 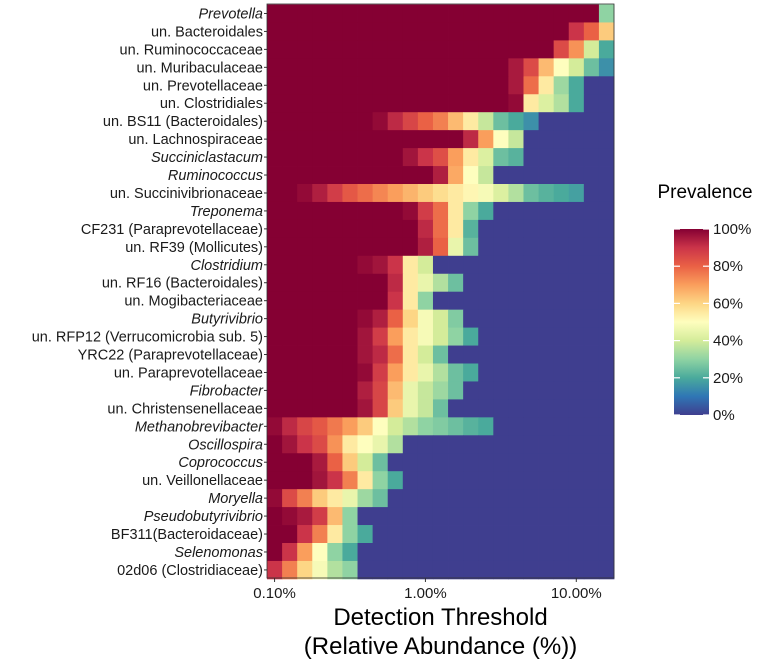 I want to click on taxon-label: Oscillospira, so click(x=225, y=445).